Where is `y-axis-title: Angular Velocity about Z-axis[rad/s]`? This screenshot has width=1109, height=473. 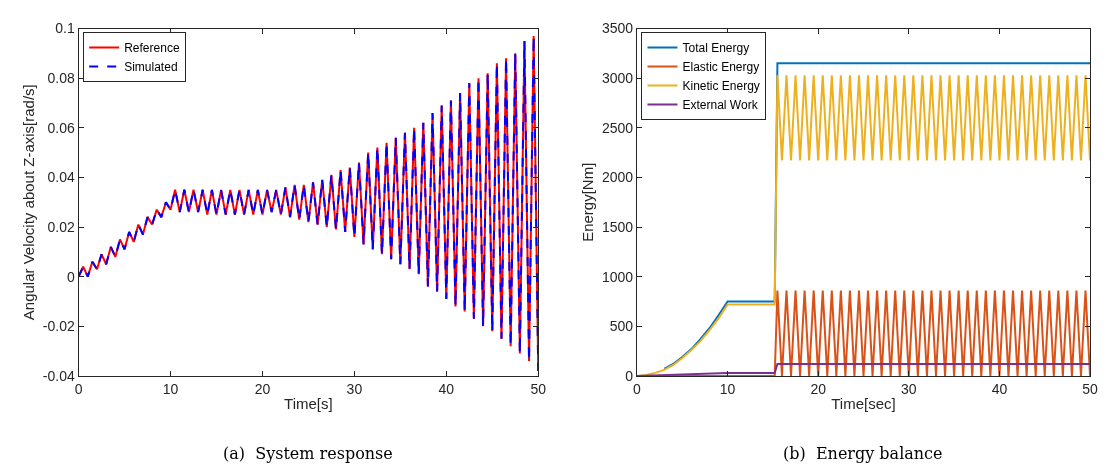 y-axis-title: Angular Velocity about Z-axis[rad/s] is located at coordinates (29, 202).